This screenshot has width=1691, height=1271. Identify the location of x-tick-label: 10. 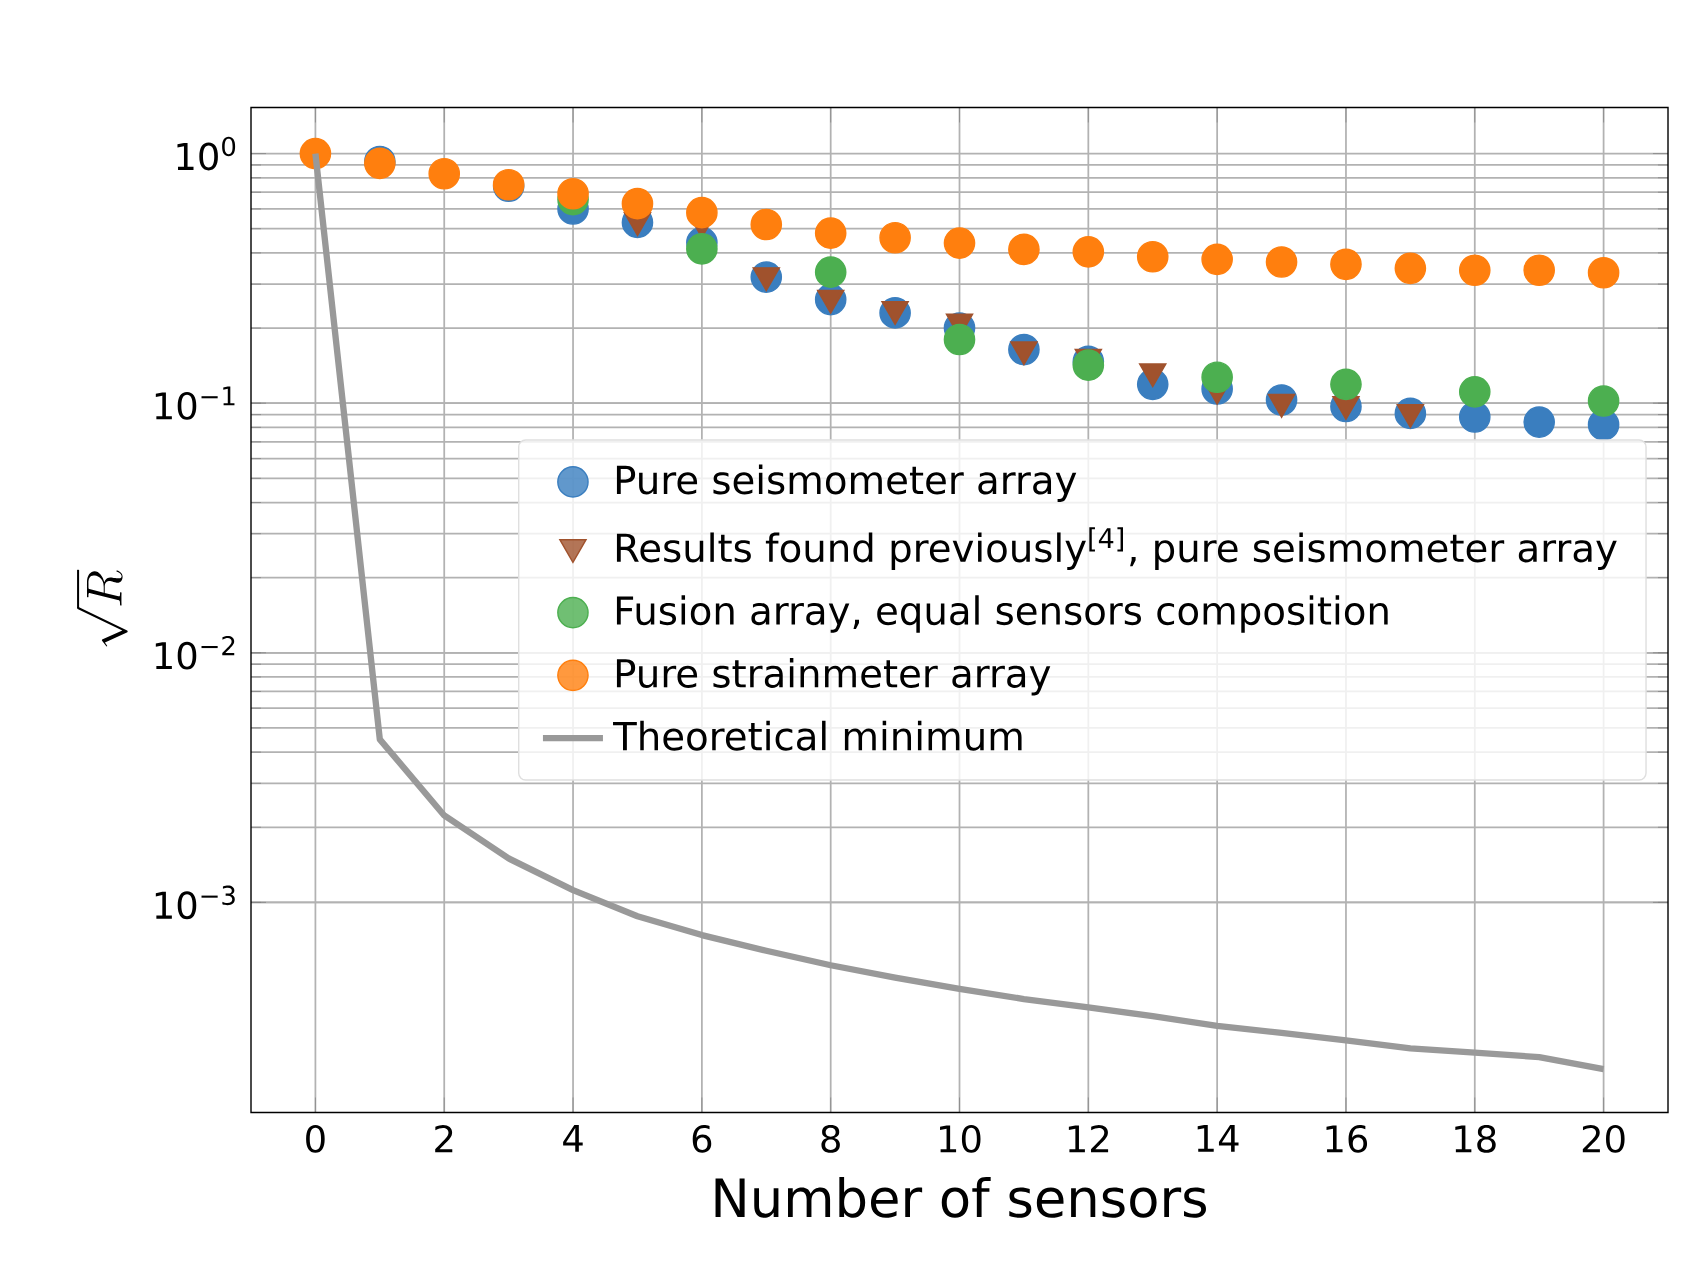
(960, 1138).